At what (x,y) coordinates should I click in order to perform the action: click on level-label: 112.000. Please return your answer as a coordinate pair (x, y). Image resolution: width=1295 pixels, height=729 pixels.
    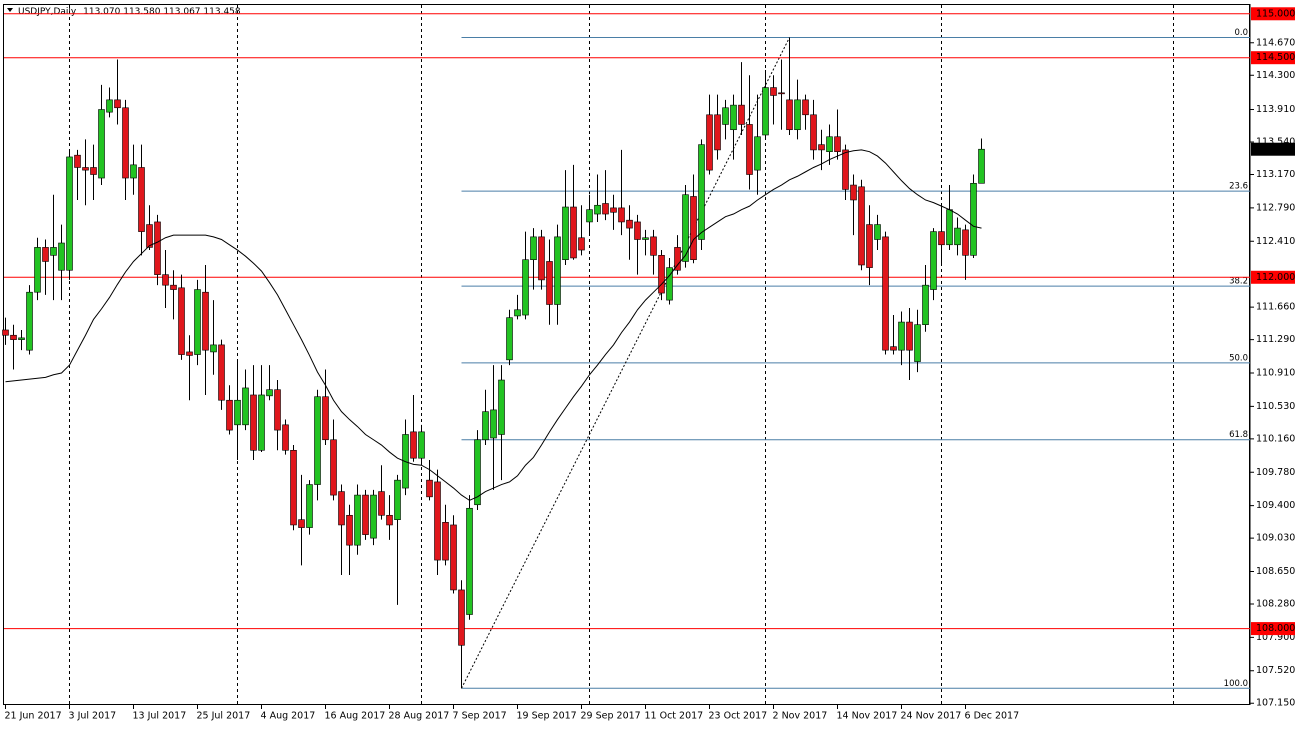
    Looking at the image, I should click on (1275, 277).